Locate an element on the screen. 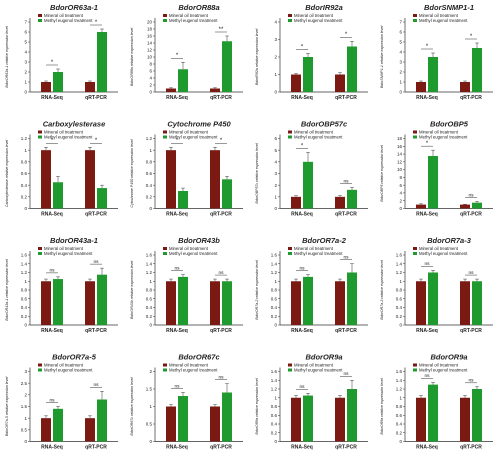 The height and width of the screenshot is (466, 500). y-tick-label: 7 is located at coordinates (400, 22).